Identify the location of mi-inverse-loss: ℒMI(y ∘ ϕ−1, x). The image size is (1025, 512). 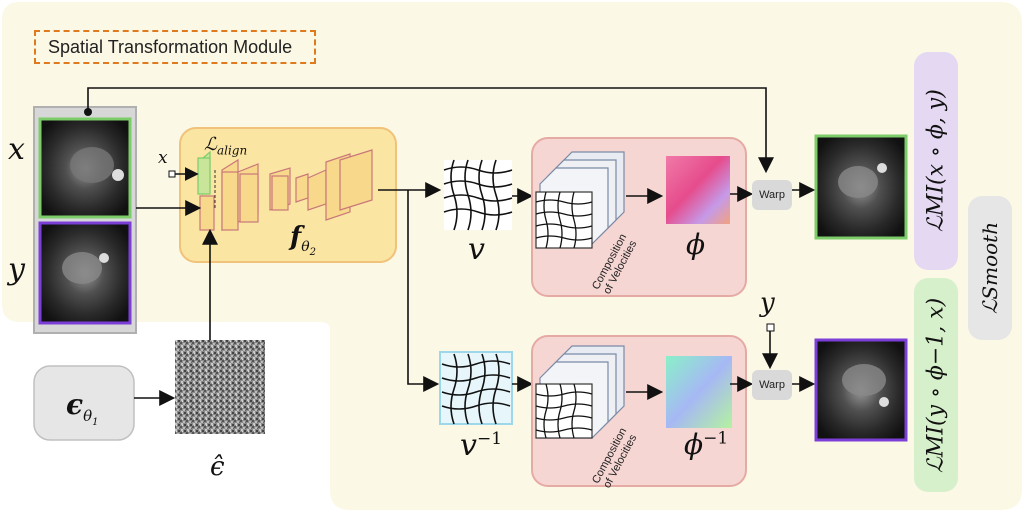
(936, 385).